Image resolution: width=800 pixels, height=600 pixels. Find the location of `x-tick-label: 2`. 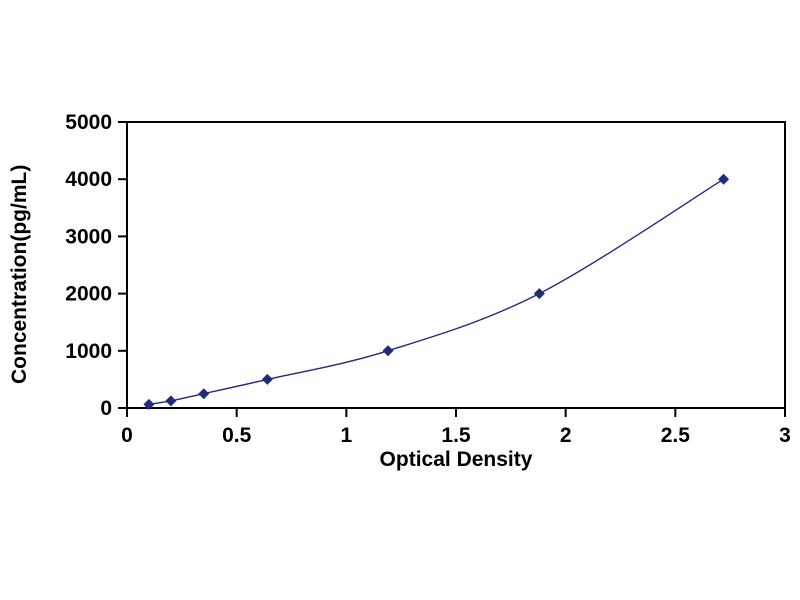

x-tick-label: 2 is located at coordinates (566, 435).